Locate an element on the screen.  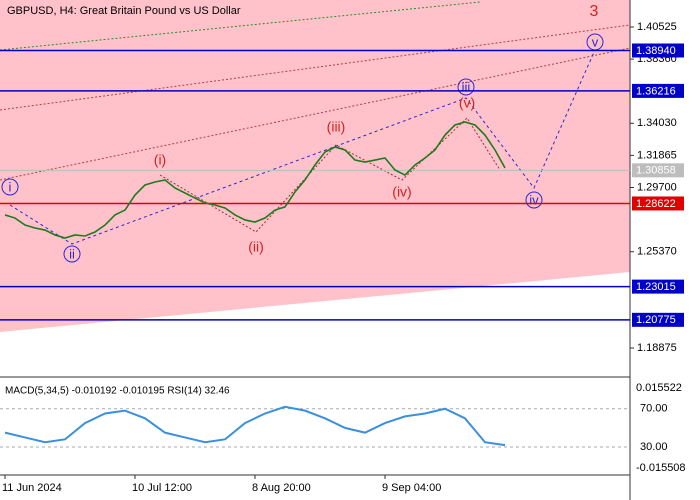
y-tick-label: 1.18875 is located at coordinates (657, 348).